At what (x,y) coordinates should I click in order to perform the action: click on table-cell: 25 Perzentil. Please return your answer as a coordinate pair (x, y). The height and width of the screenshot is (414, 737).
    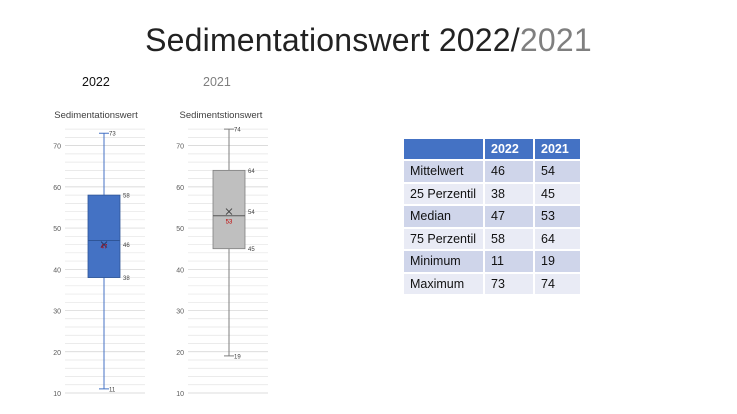
    Looking at the image, I should click on (443, 193).